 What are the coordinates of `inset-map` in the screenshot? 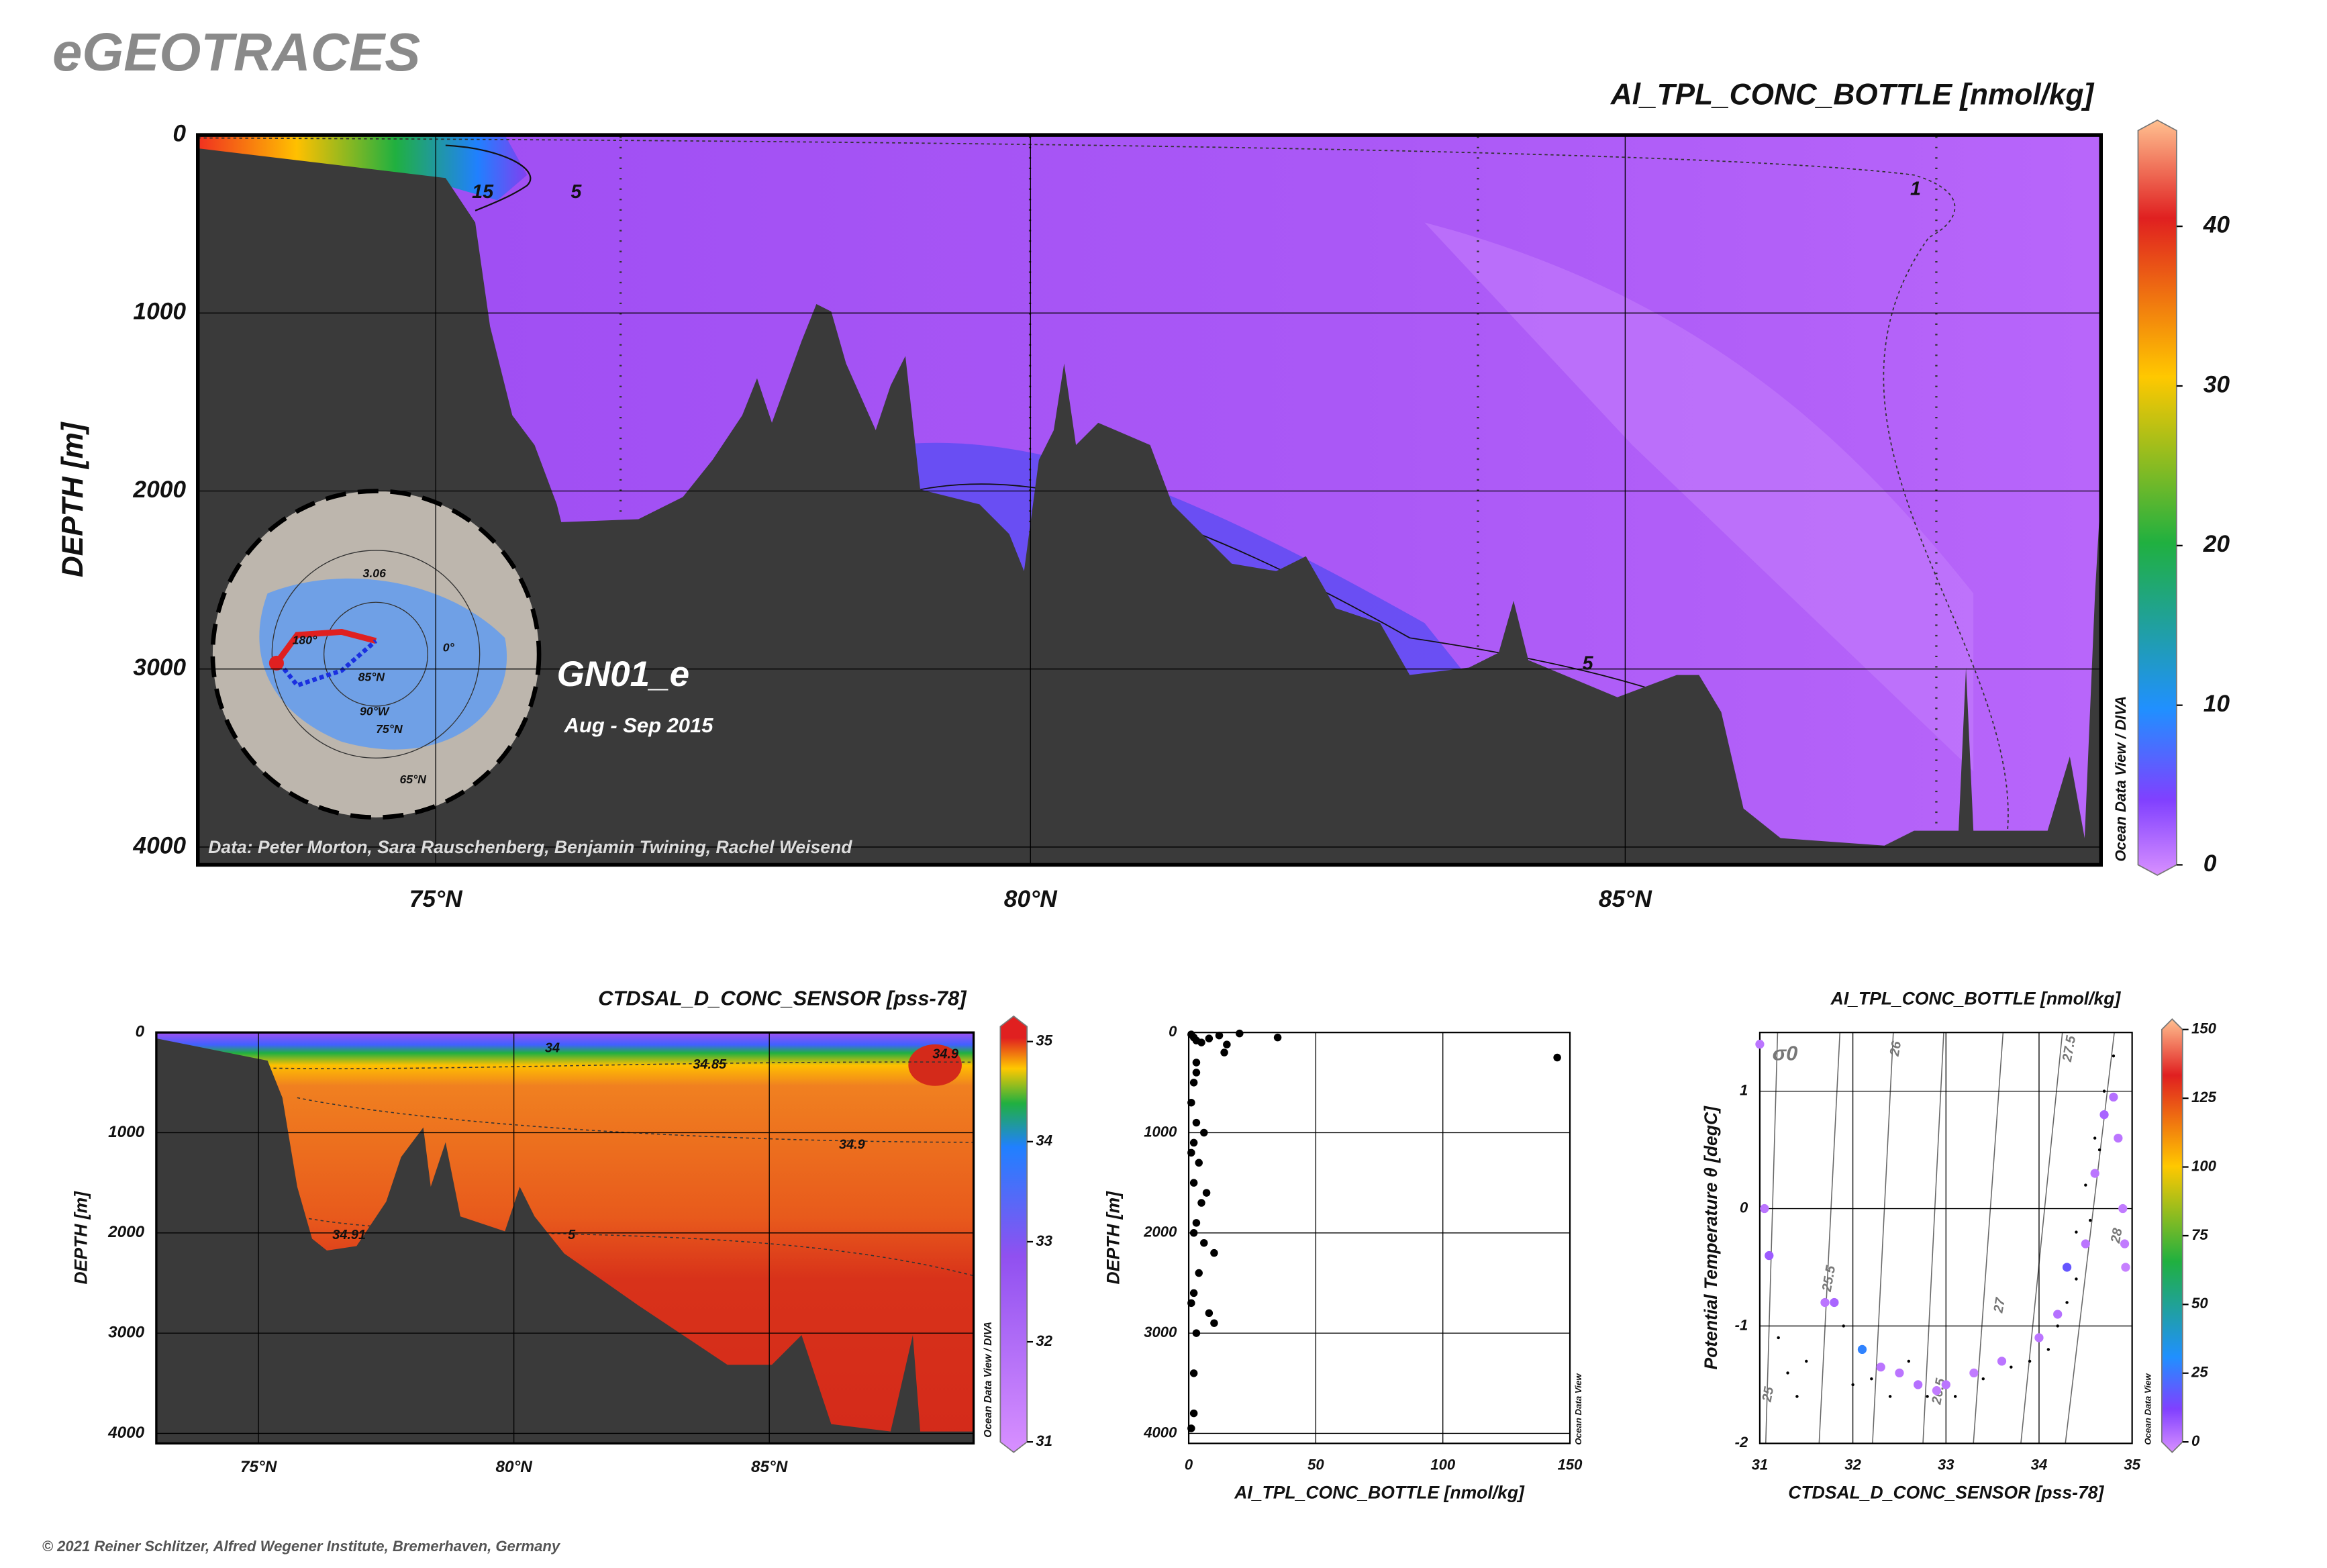 It's located at (376, 655).